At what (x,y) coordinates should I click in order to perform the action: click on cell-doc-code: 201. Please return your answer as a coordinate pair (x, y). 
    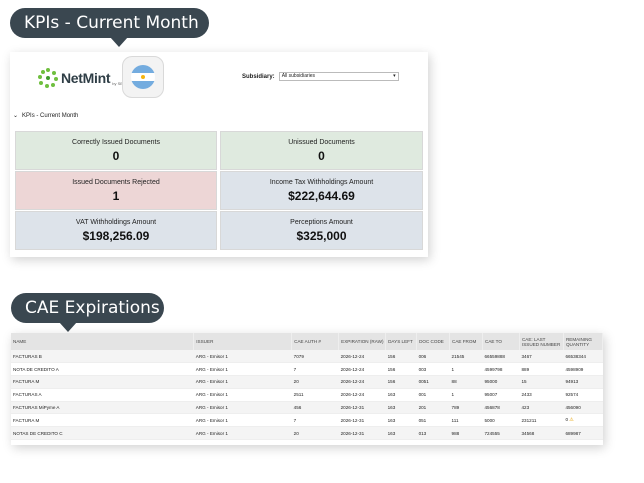
    Looking at the image, I should click on (433, 408).